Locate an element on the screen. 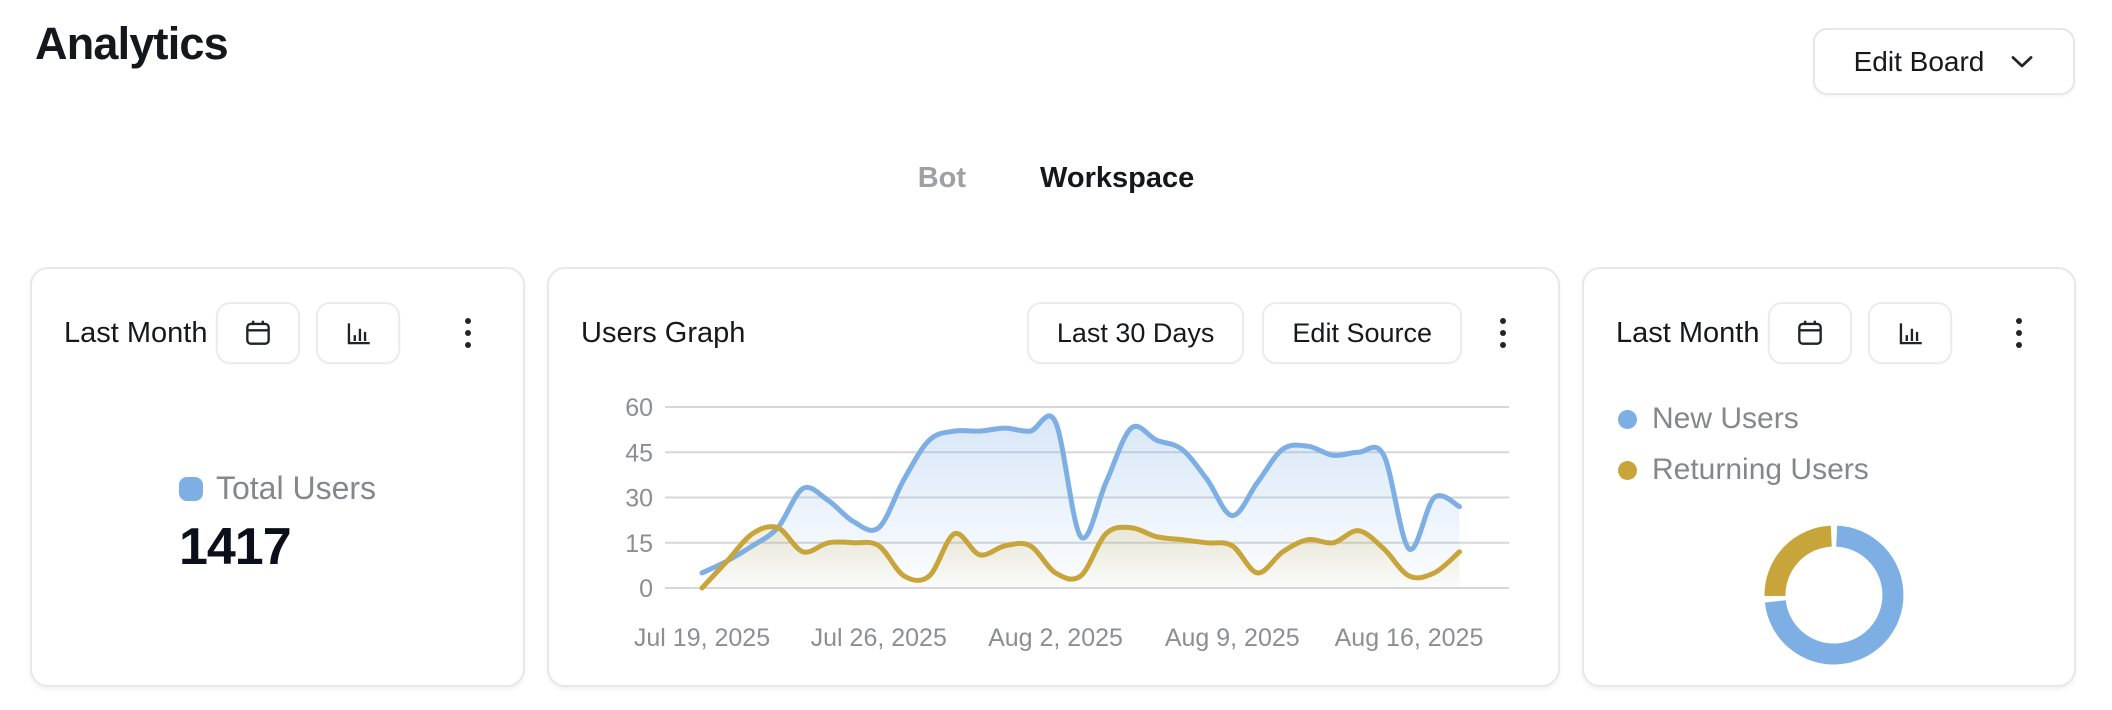 The height and width of the screenshot is (710, 2112). svg-text: Aug 9, 2025 is located at coordinates (1232, 638).